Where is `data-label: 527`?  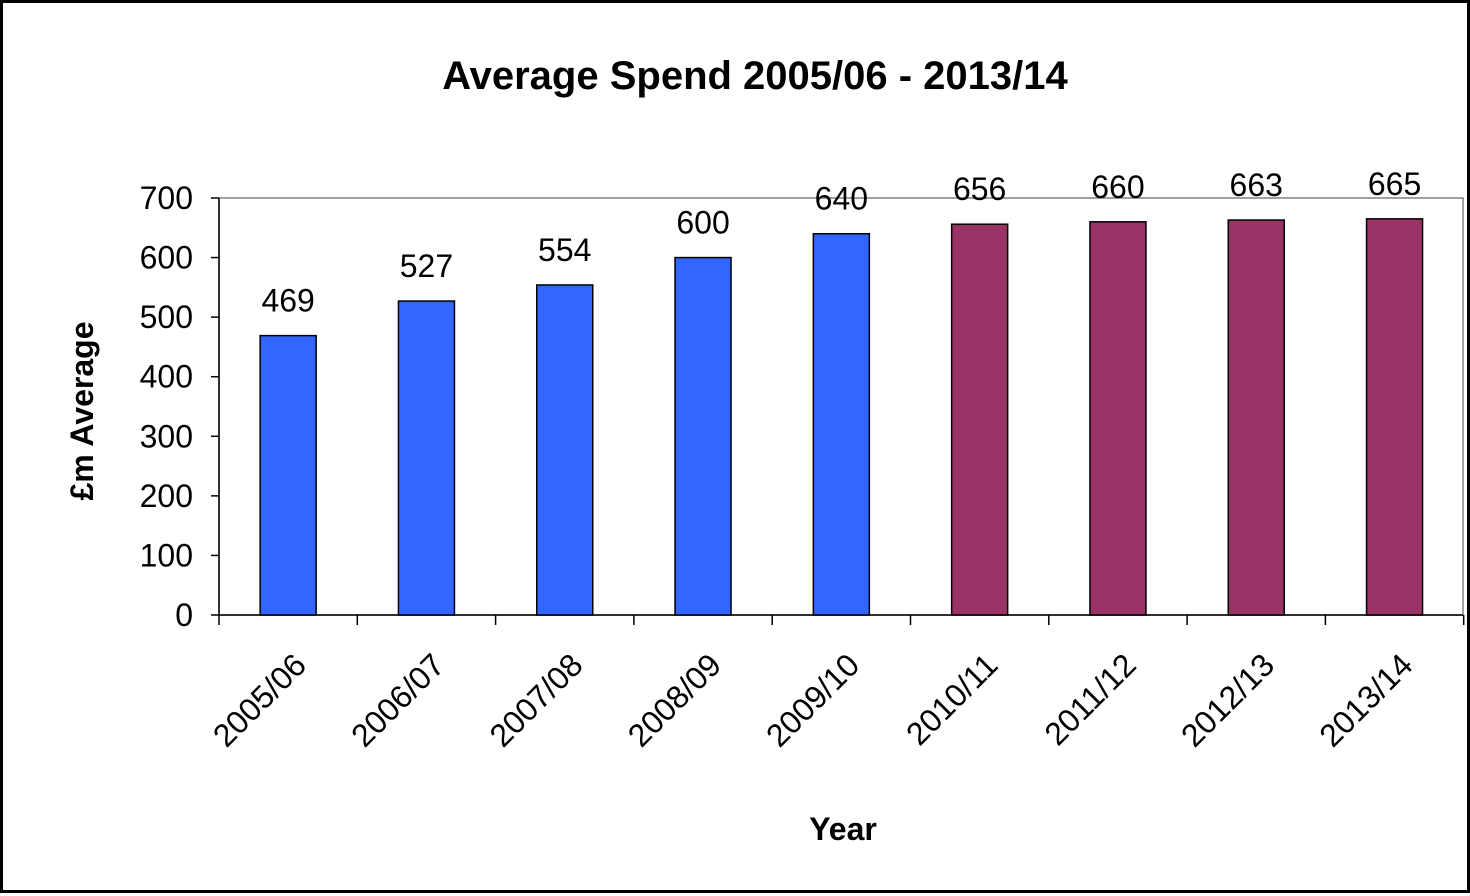
data-label: 527 is located at coordinates (426, 266).